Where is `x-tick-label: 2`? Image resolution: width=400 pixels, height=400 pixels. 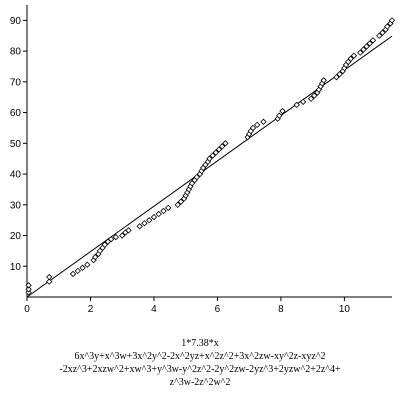 x-tick-label: 2 is located at coordinates (91, 309).